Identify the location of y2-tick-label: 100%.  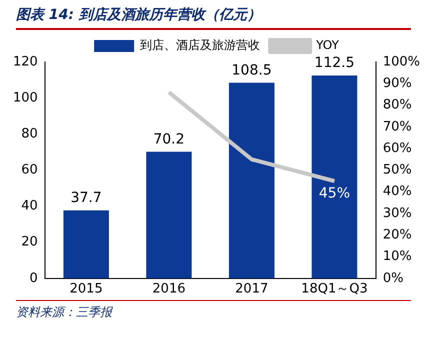
(401, 62).